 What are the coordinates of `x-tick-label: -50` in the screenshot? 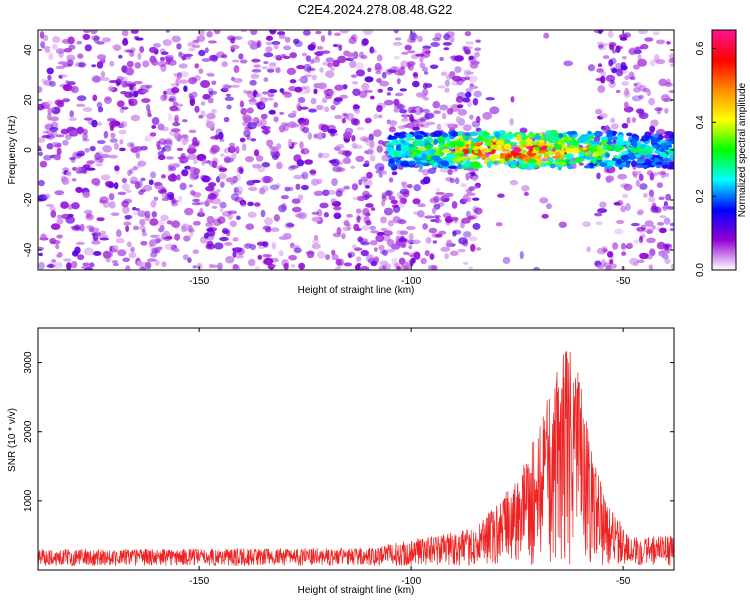 It's located at (623, 581).